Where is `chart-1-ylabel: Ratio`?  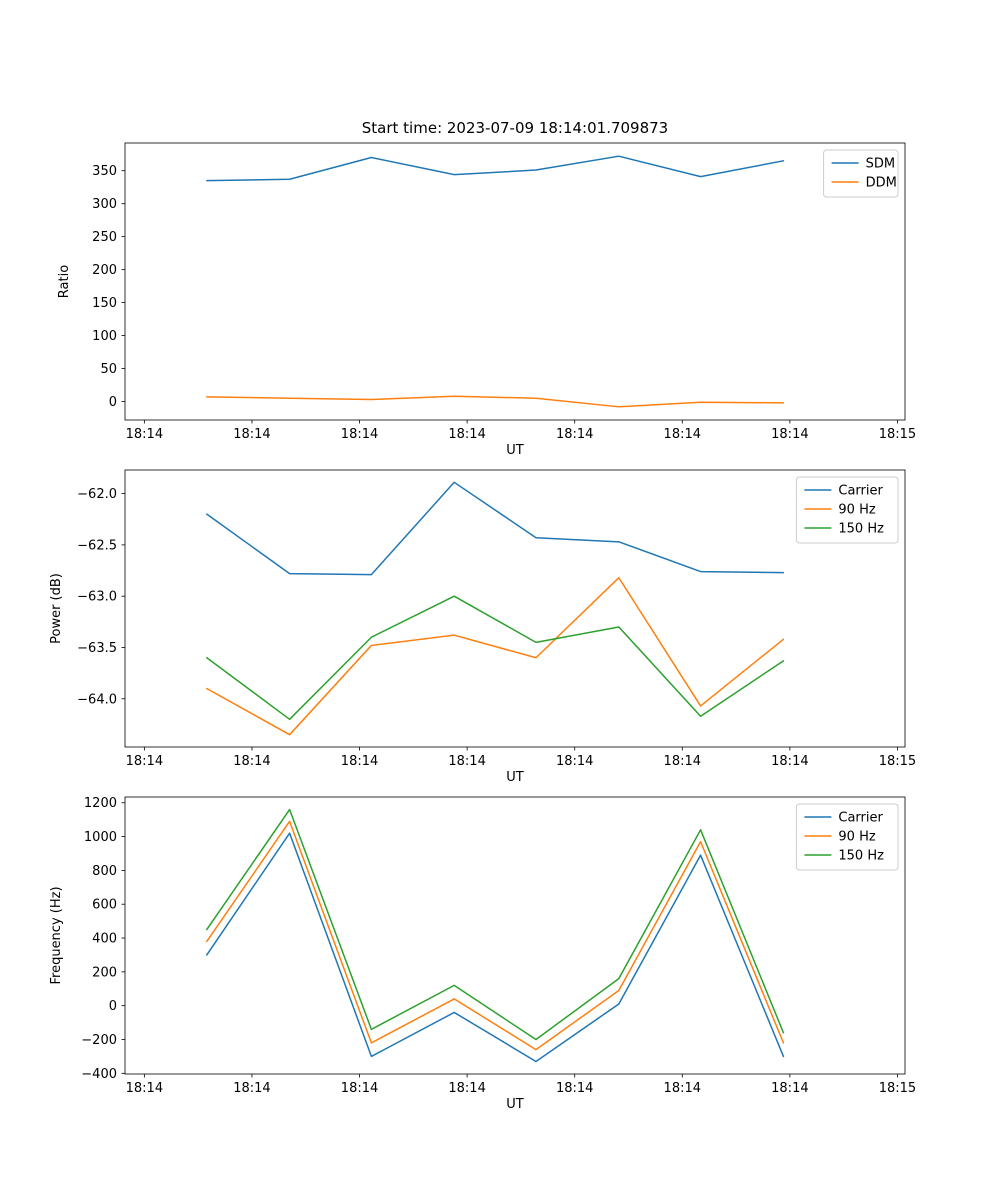
chart-1-ylabel: Ratio is located at coordinates (64, 281).